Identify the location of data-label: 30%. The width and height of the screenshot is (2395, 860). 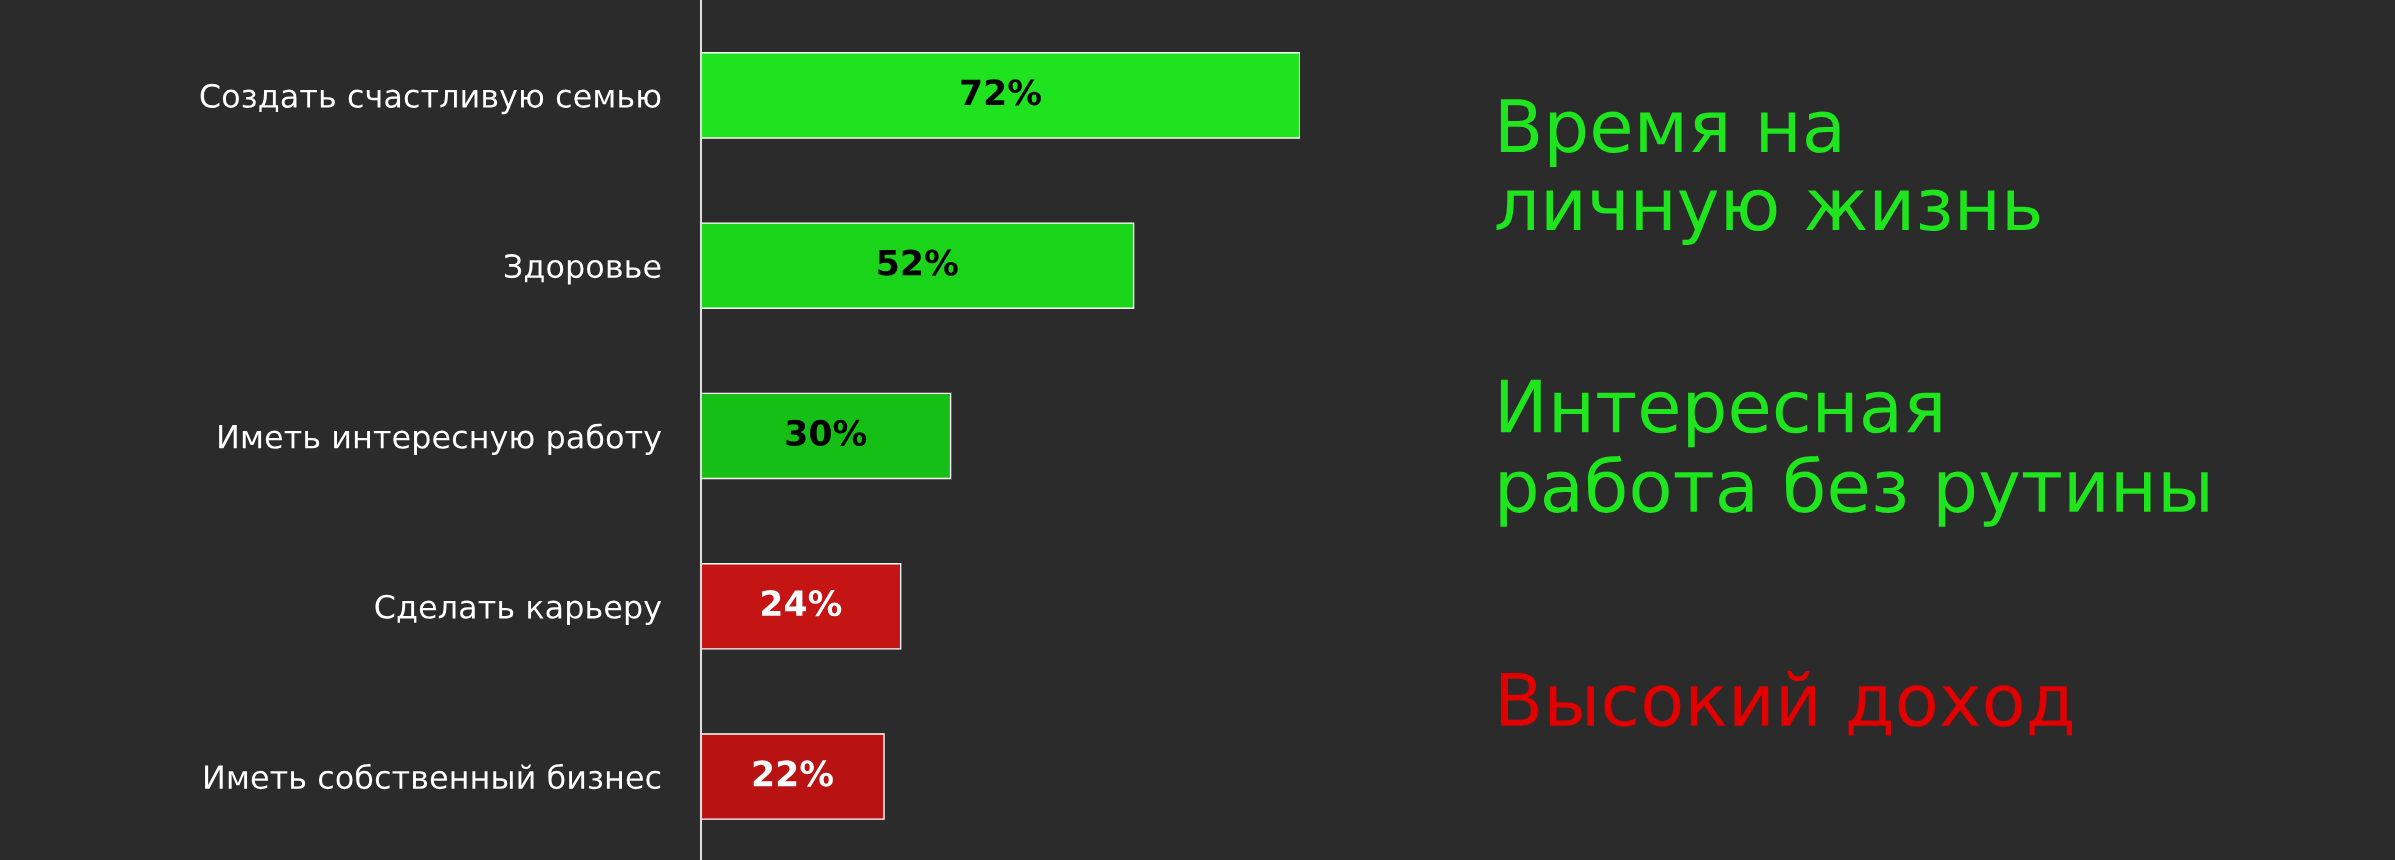
(826, 433).